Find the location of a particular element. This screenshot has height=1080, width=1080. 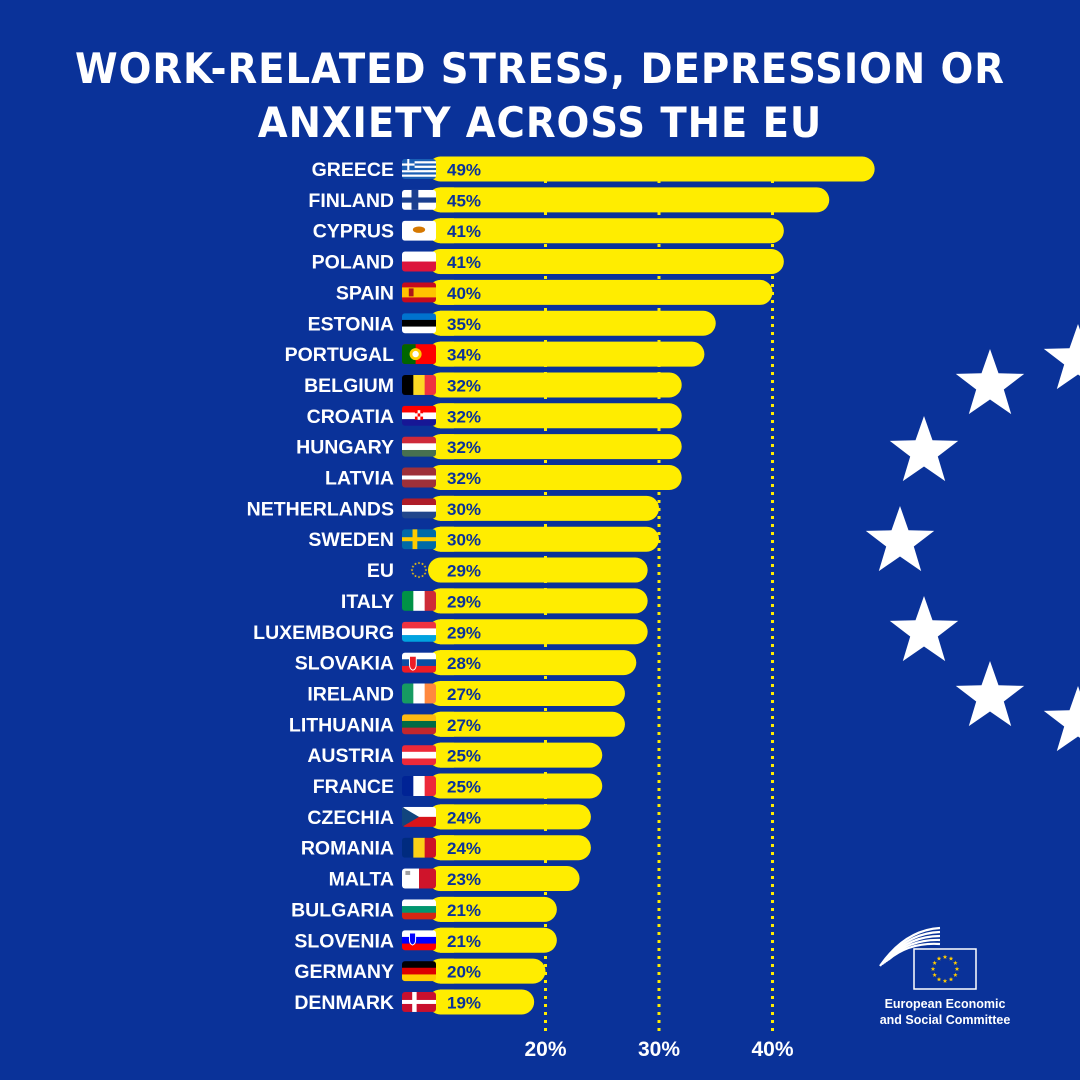

bar-value-label: 24% is located at coordinates (464, 817).